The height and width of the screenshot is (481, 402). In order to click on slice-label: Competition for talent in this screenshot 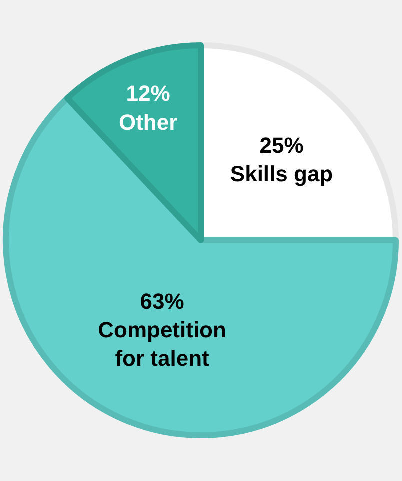, I will do `click(162, 344)`.